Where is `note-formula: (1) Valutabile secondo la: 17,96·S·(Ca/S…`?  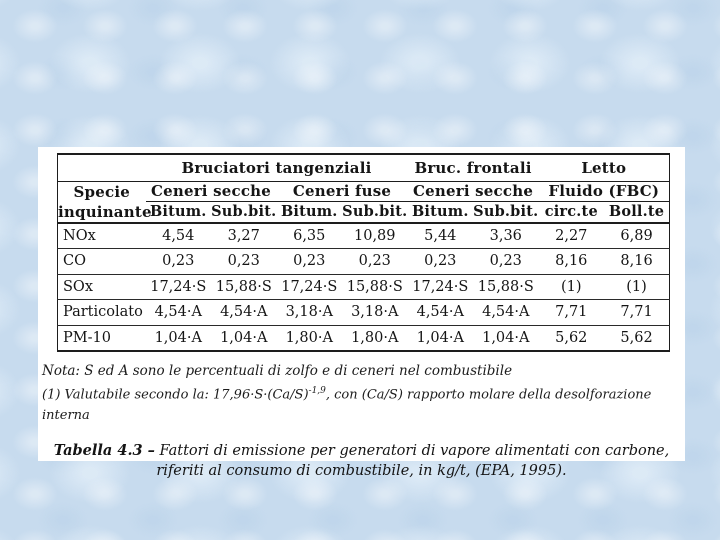 note-formula: (1) Valutabile secondo la: 17,96·S·(Ca/S… is located at coordinates (360, 403).